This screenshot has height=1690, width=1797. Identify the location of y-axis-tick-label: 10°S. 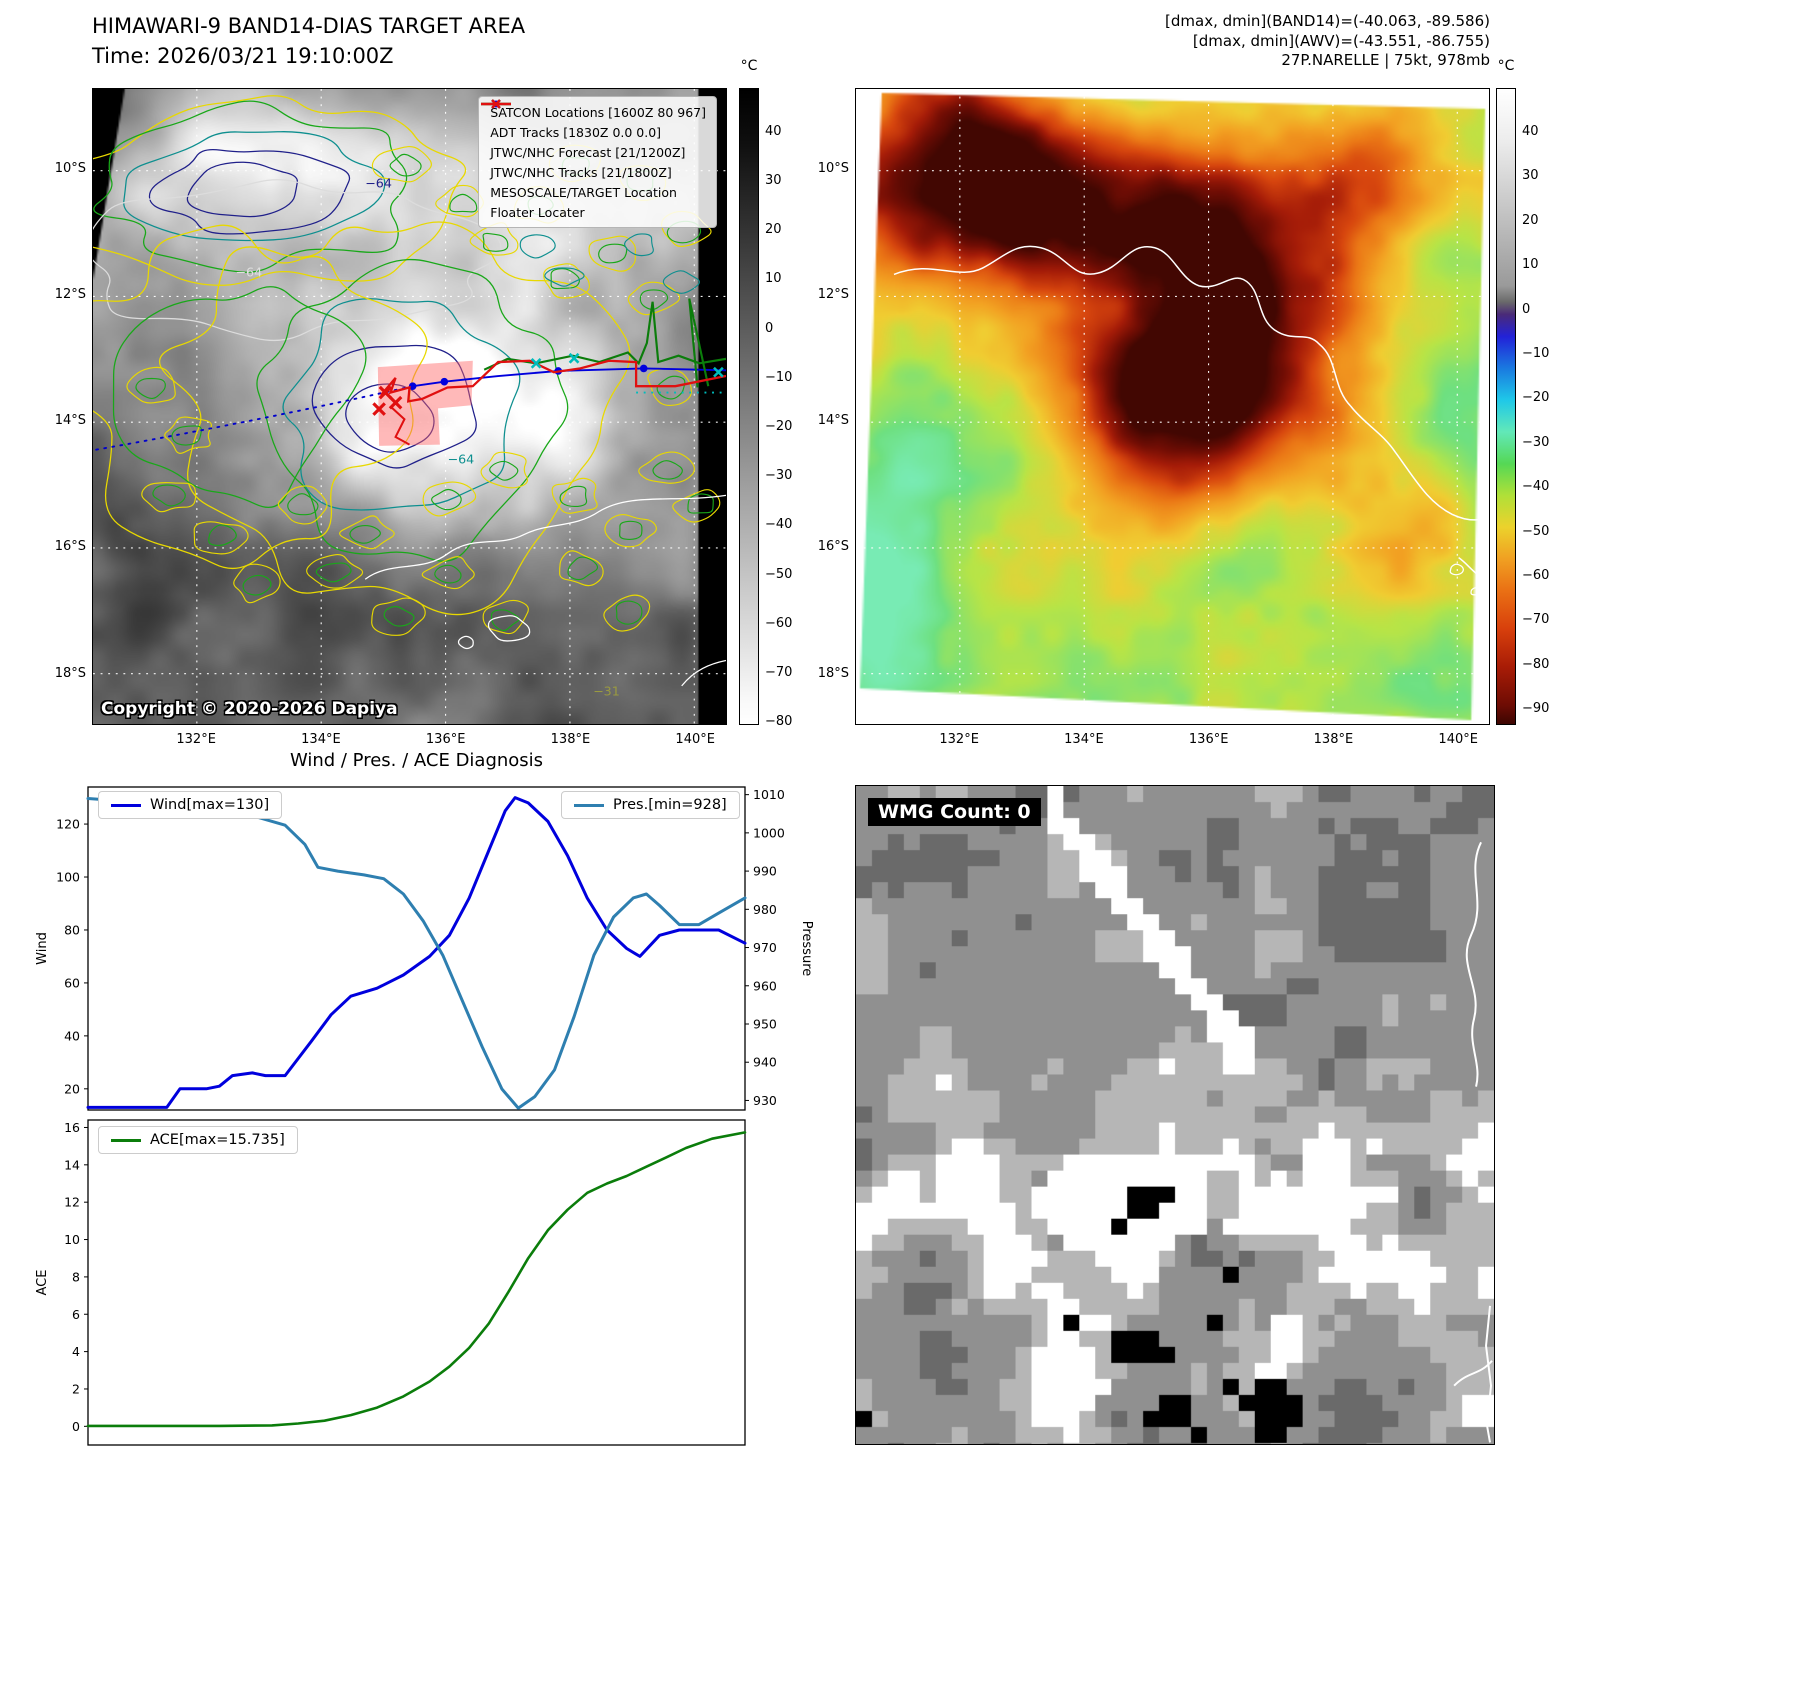
(70, 168).